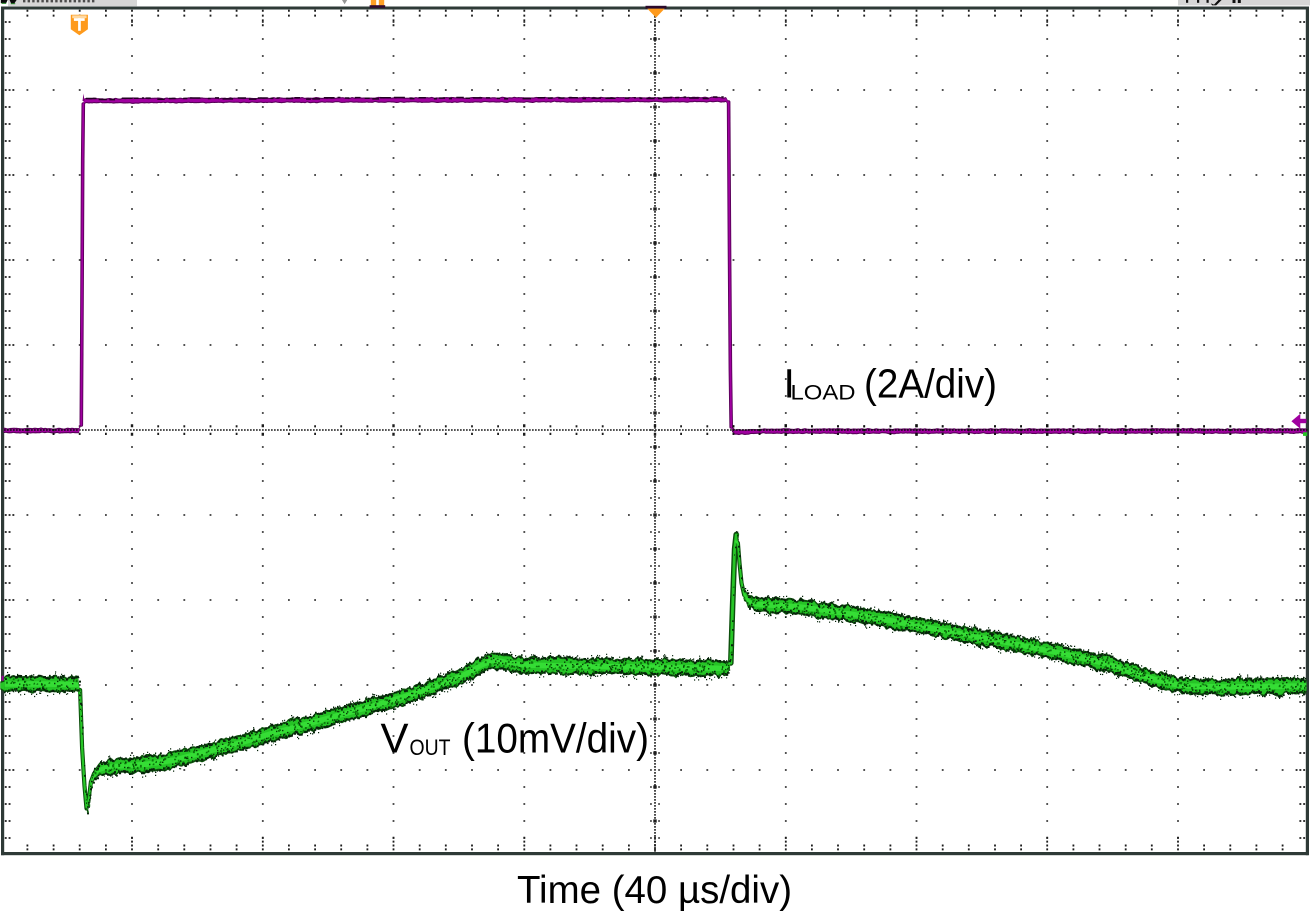 The height and width of the screenshot is (917, 1310). What do you see at coordinates (823, 393) in the screenshot?
I see `svg-text: LOAD` at bounding box center [823, 393].